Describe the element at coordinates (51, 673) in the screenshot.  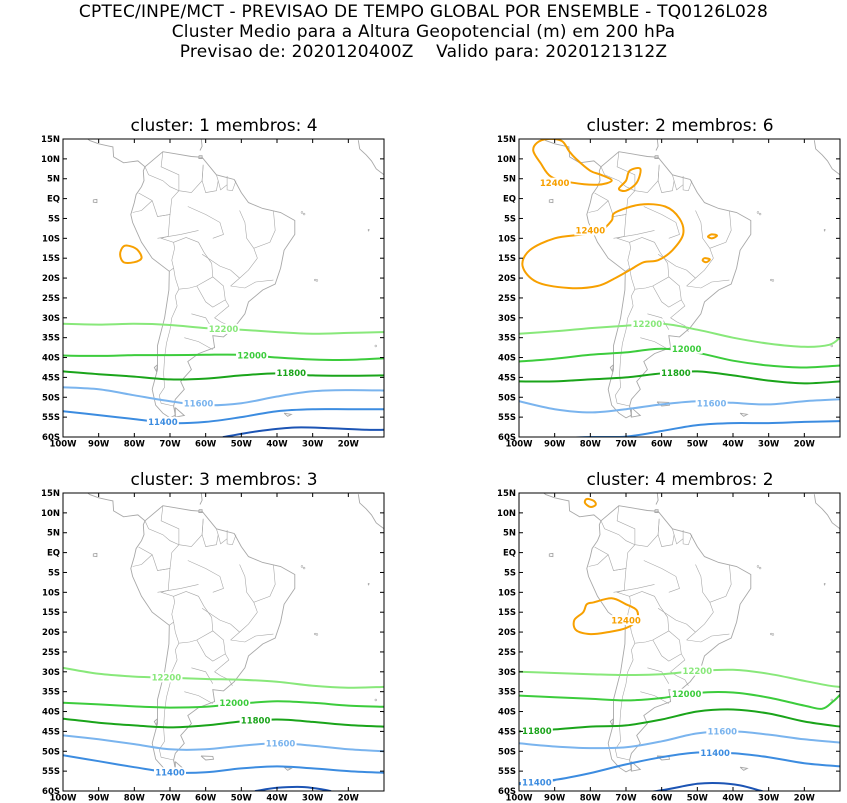
I see `lat-tick-label: 30S` at that location.